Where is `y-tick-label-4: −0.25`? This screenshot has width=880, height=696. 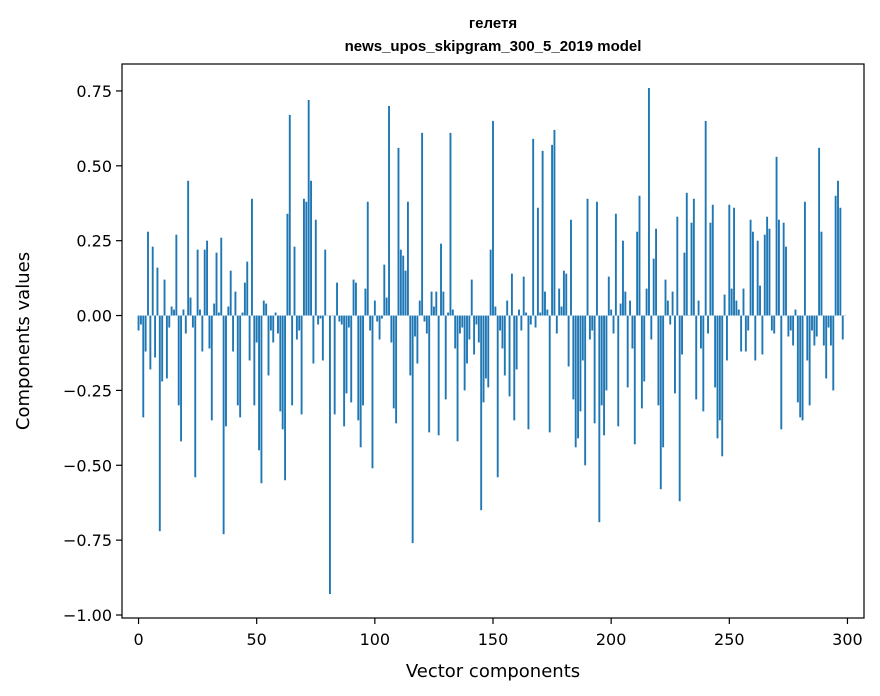
y-tick-label-4: −0.25 is located at coordinates (87, 390).